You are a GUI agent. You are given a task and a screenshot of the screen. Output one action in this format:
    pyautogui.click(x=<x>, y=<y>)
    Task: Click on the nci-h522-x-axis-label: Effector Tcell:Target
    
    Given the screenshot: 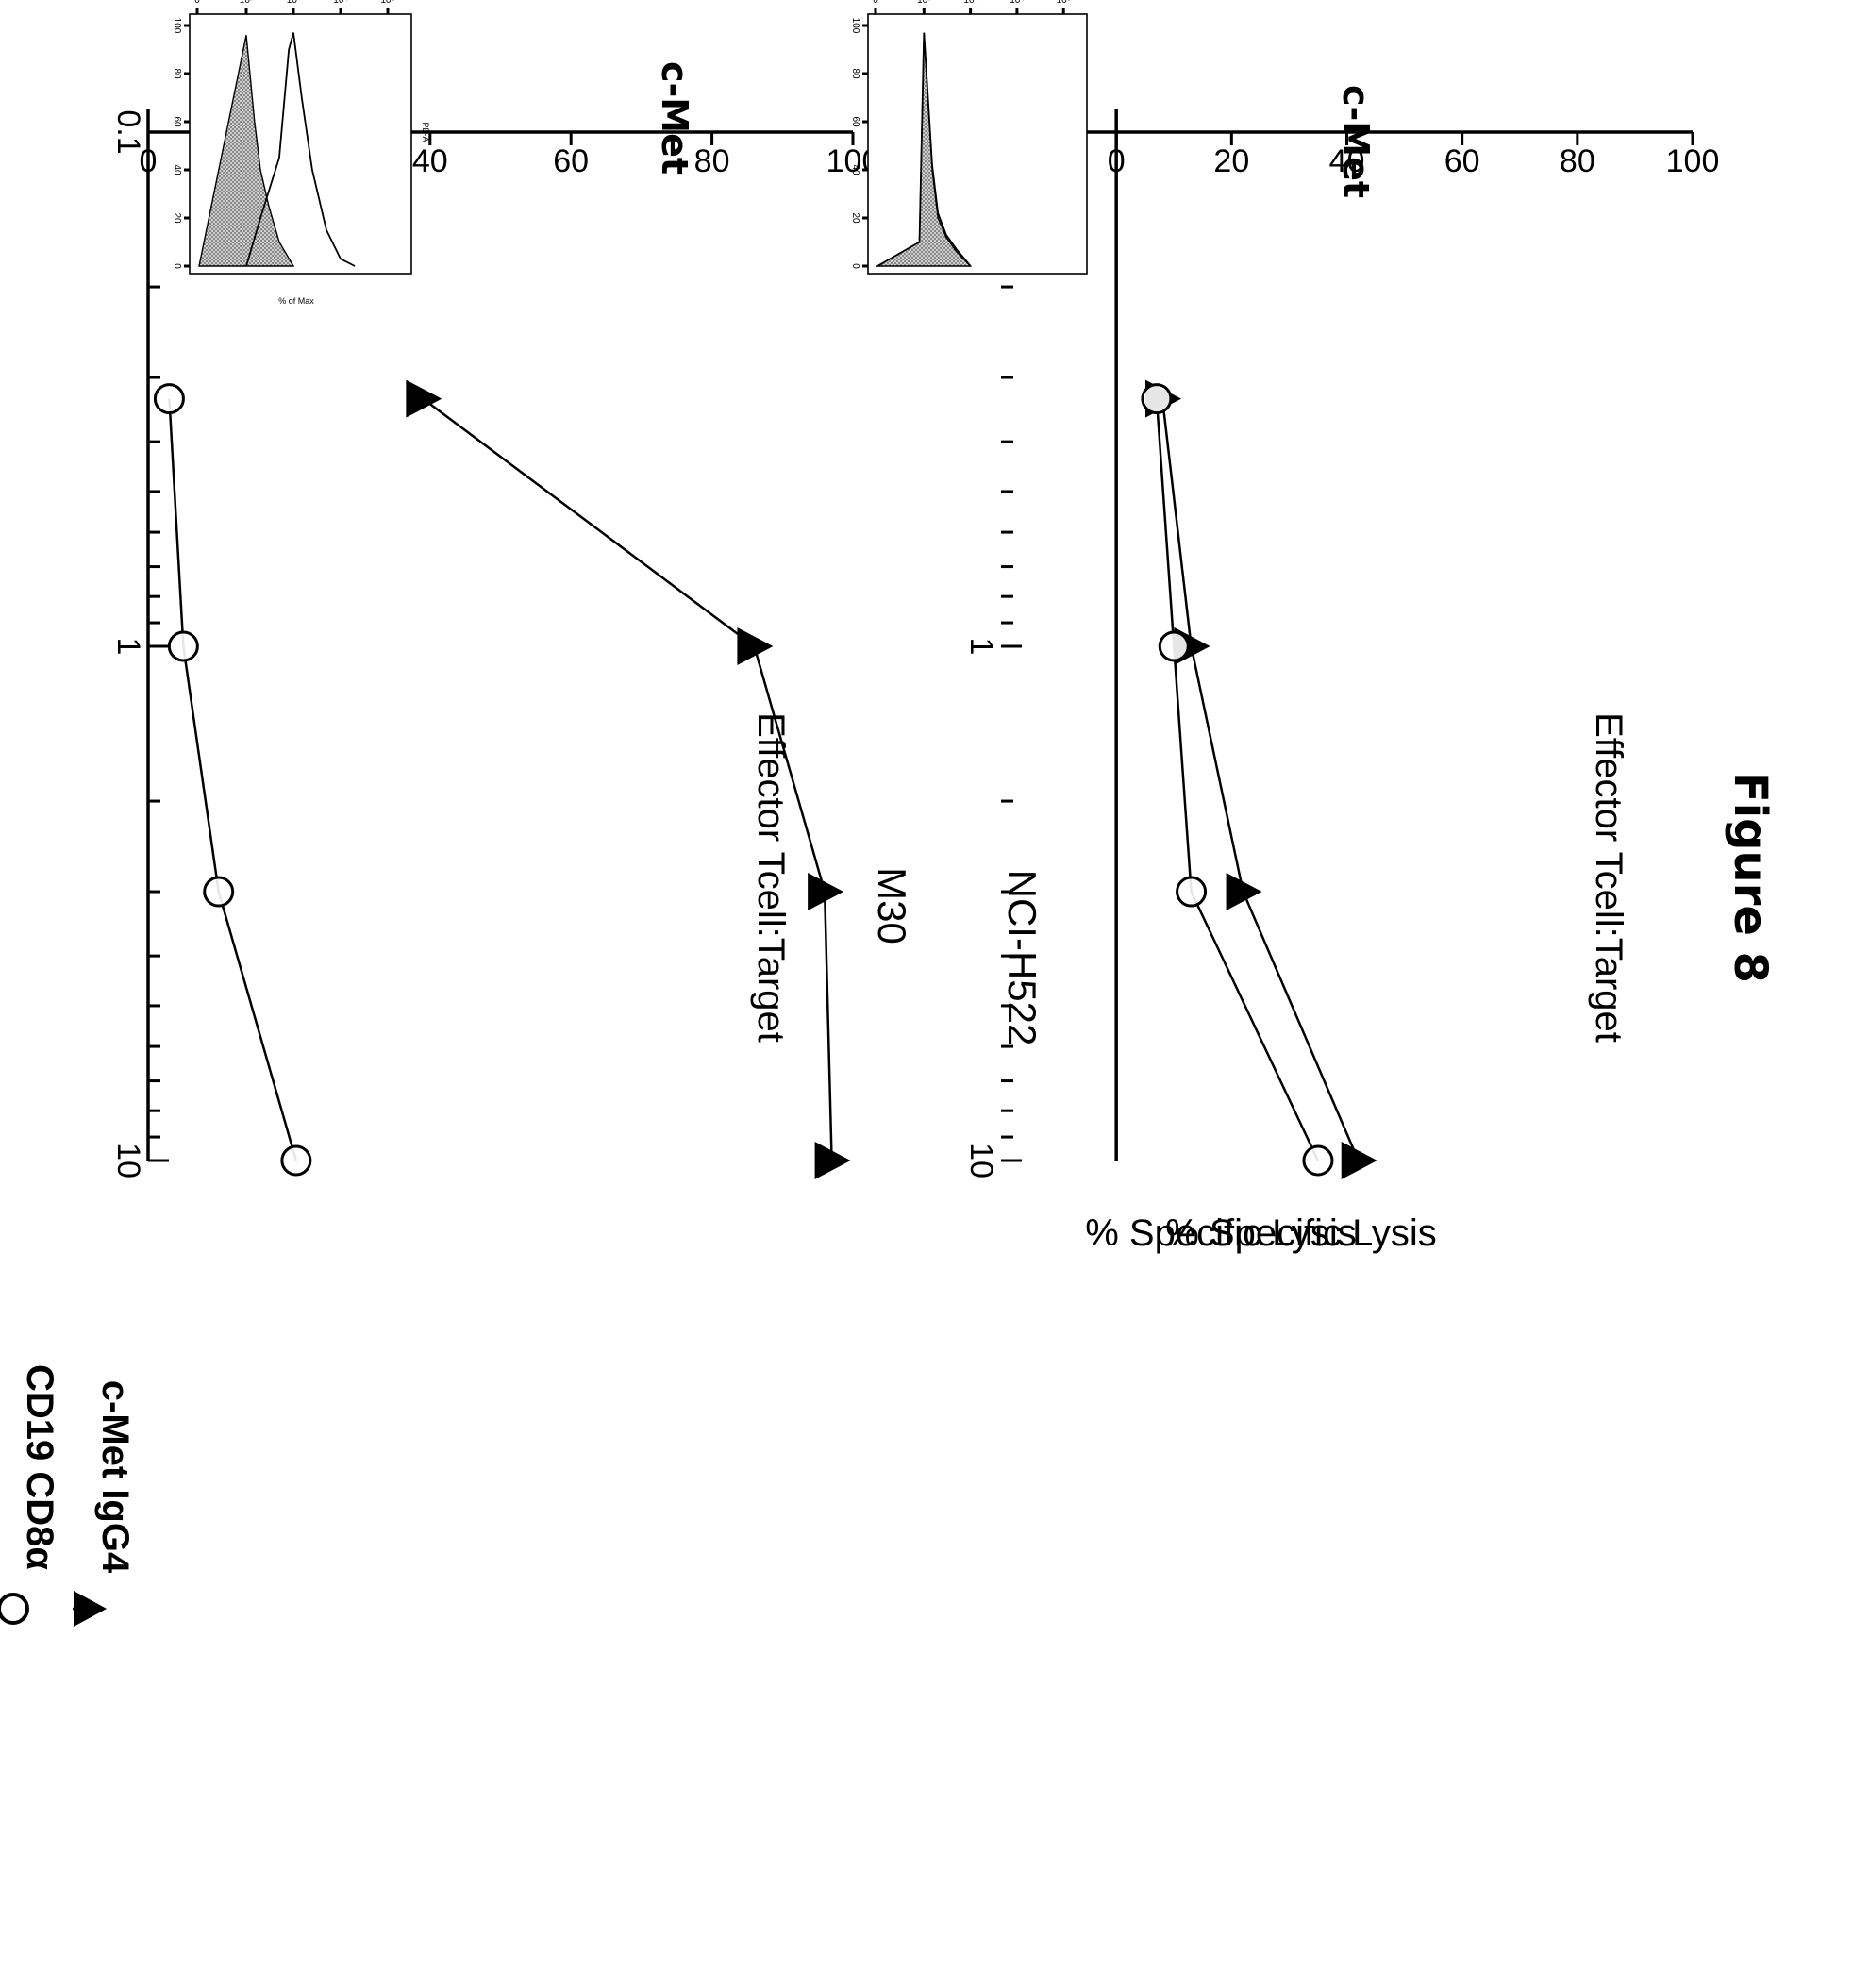 What is the action you would take?
    pyautogui.click(x=1608, y=877)
    